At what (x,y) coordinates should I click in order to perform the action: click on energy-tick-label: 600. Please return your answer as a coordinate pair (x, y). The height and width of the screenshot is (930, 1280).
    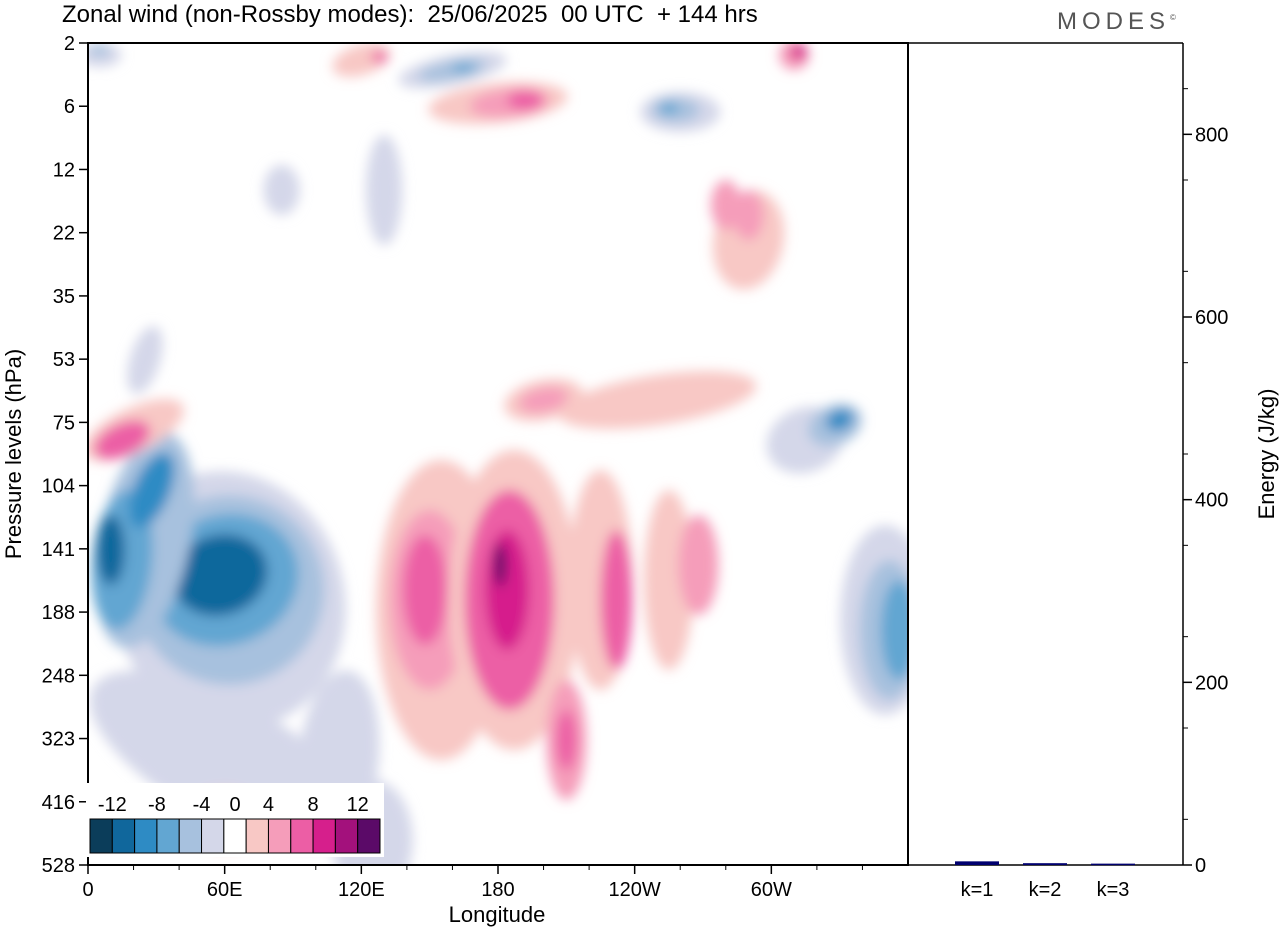
    Looking at the image, I should click on (1211, 318).